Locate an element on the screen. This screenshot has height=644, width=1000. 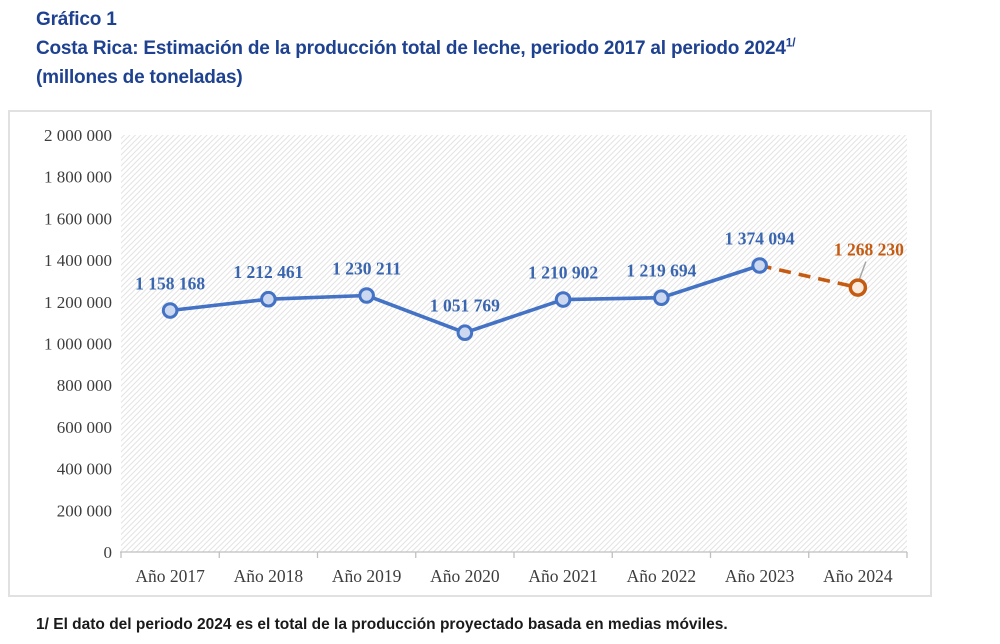
x-axis-category-label: Año 2022 is located at coordinates (662, 576).